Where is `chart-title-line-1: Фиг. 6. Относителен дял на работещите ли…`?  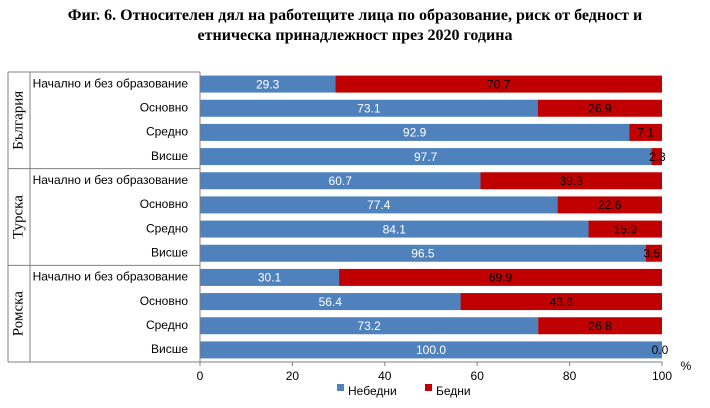 chart-title-line-1: Фиг. 6. Относителен дял на работещите ли… is located at coordinates (355, 15).